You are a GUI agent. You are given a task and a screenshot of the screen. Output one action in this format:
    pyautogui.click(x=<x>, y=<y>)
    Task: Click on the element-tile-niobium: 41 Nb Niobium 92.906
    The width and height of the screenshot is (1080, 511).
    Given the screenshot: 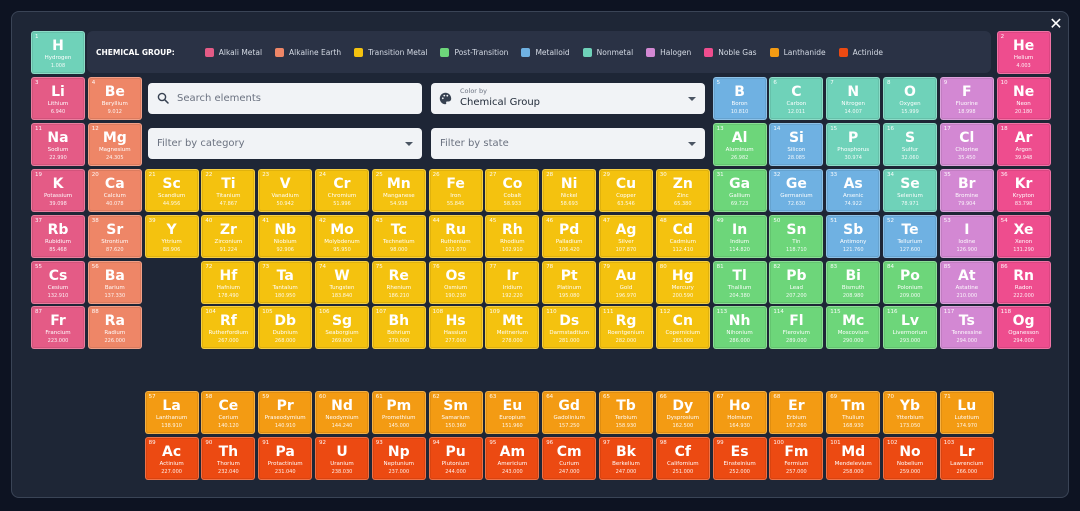 What is the action you would take?
    pyautogui.click(x=285, y=236)
    